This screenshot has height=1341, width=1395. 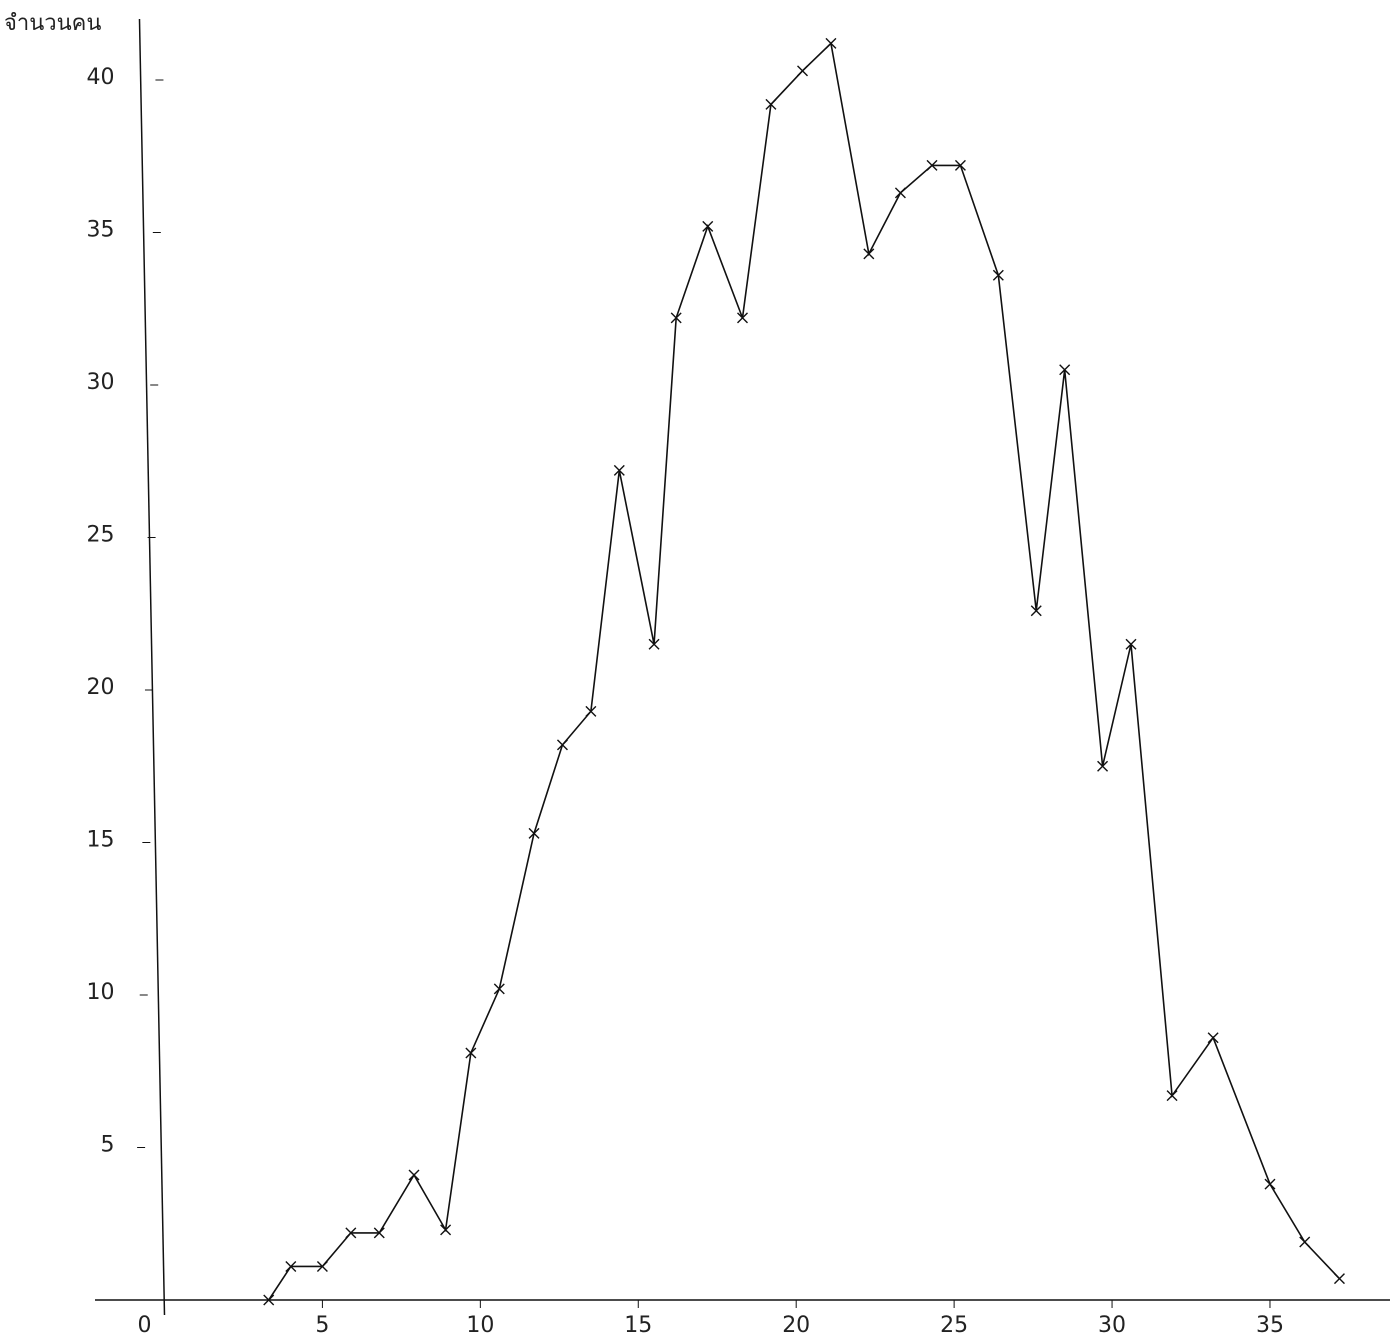 I want to click on x-tick-label: 10, so click(x=480, y=1325).